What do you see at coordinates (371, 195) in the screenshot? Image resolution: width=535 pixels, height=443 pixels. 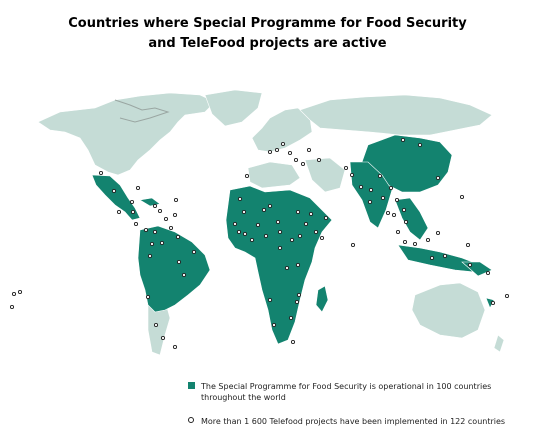 I see `region-south-asia` at bounding box center [371, 195].